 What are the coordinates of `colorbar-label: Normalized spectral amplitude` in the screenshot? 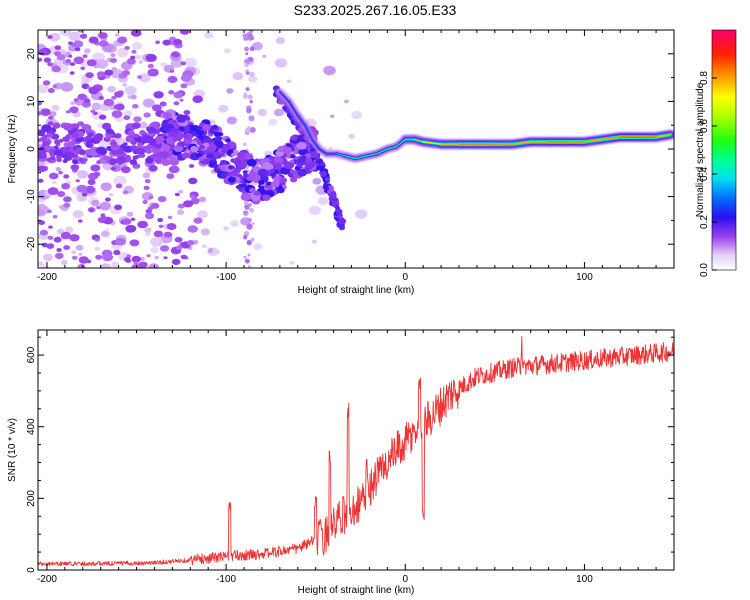 It's located at (700, 149).